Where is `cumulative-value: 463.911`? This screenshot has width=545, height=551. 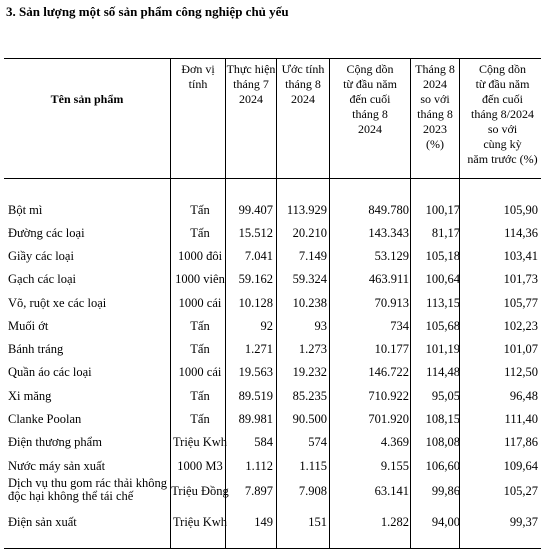
cumulative-value: 463.911 is located at coordinates (388, 279).